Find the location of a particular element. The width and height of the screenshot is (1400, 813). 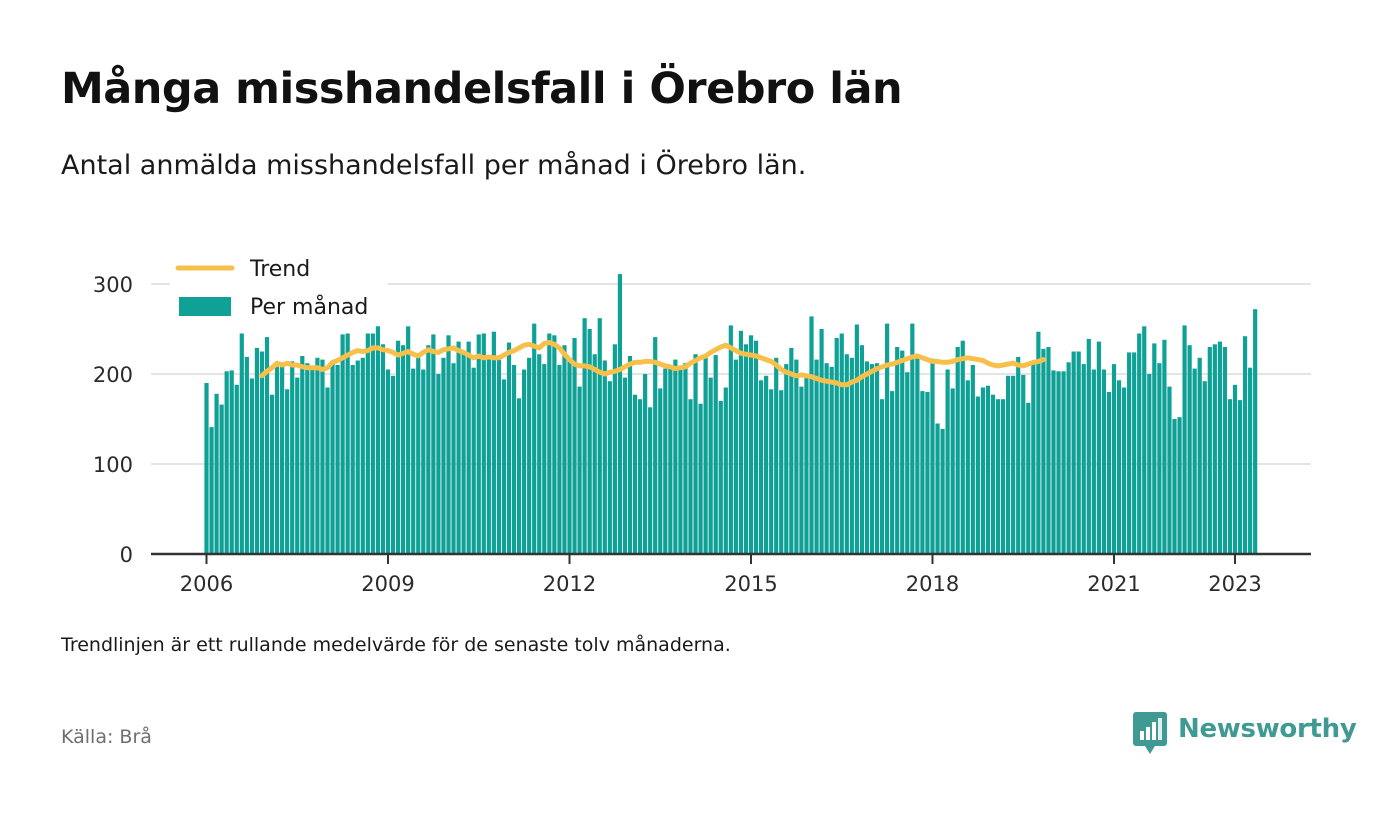

y-tick-label: 0 is located at coordinates (126, 555).